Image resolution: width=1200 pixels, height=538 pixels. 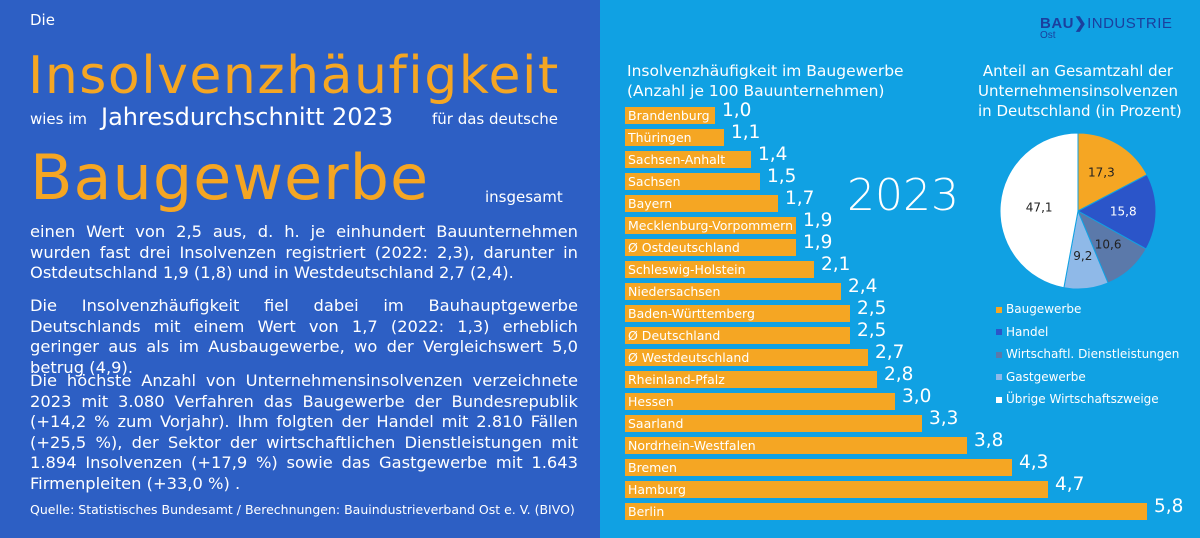 I want to click on bar-category-label: Bremen, so click(x=652, y=467).